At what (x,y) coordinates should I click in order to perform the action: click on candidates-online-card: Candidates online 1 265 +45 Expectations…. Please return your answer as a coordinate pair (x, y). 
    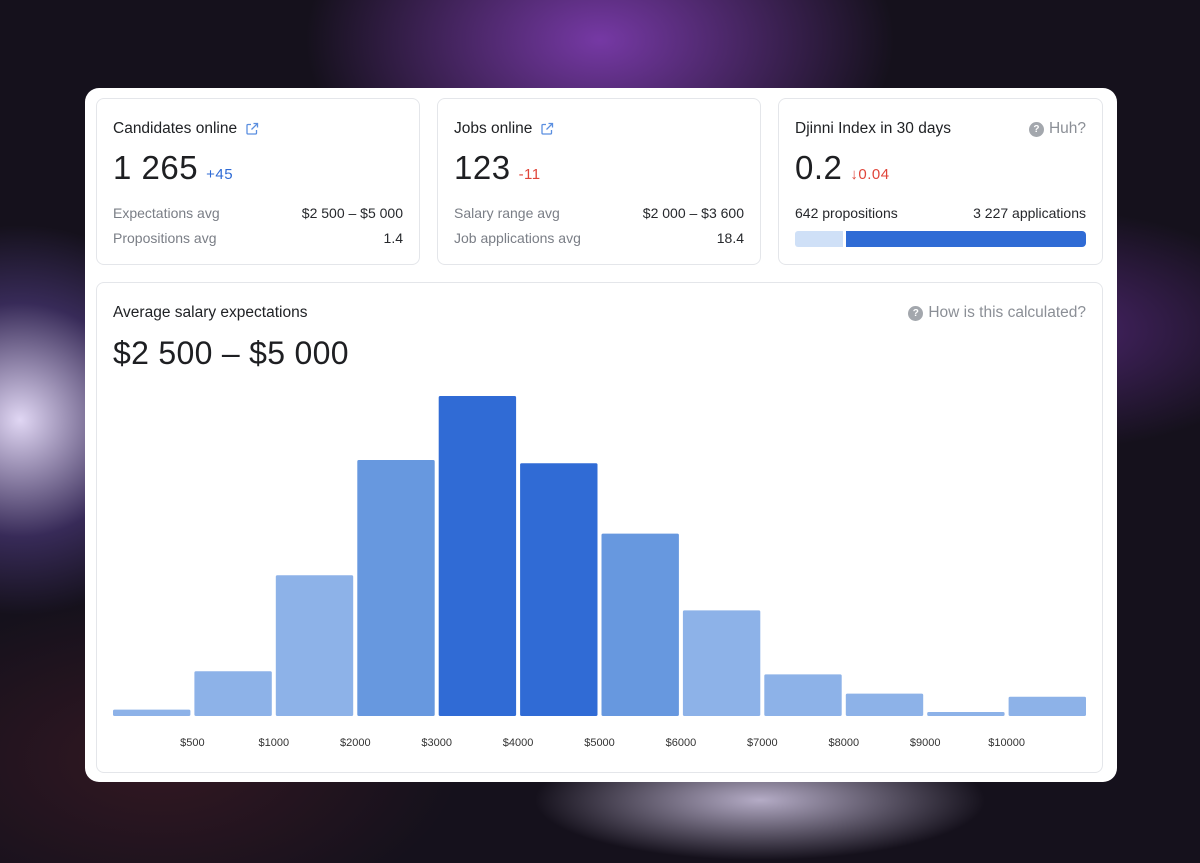
    Looking at the image, I should click on (258, 181).